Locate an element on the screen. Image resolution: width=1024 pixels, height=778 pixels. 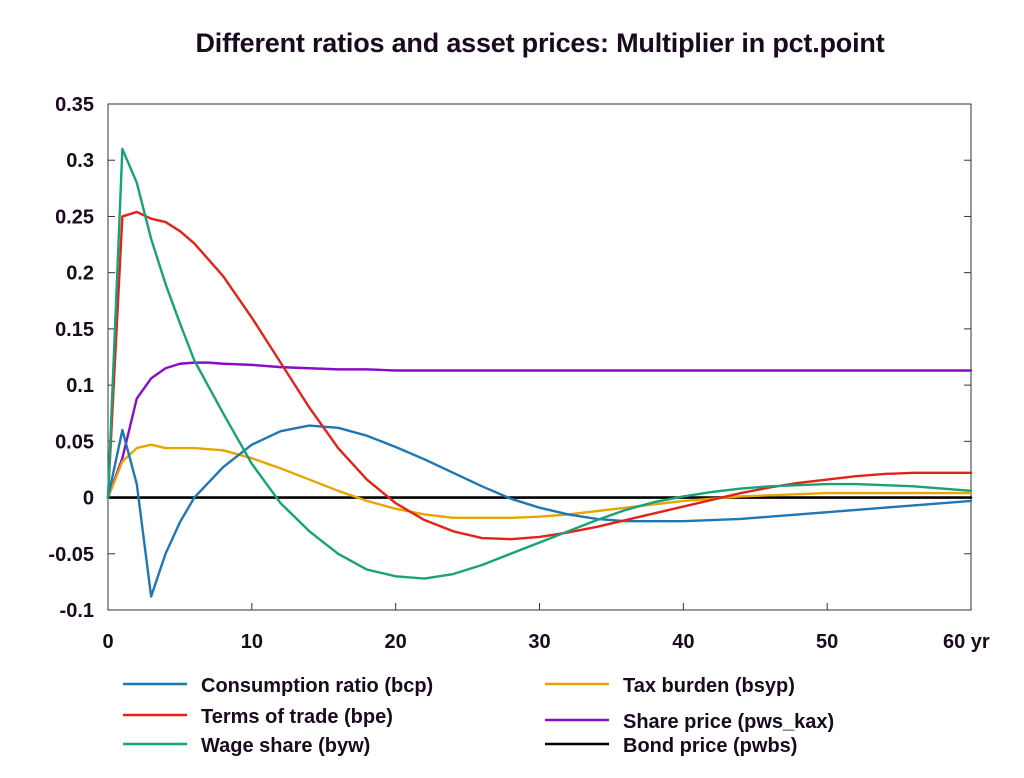
y-tick-label: 0.15 is located at coordinates (74, 330).